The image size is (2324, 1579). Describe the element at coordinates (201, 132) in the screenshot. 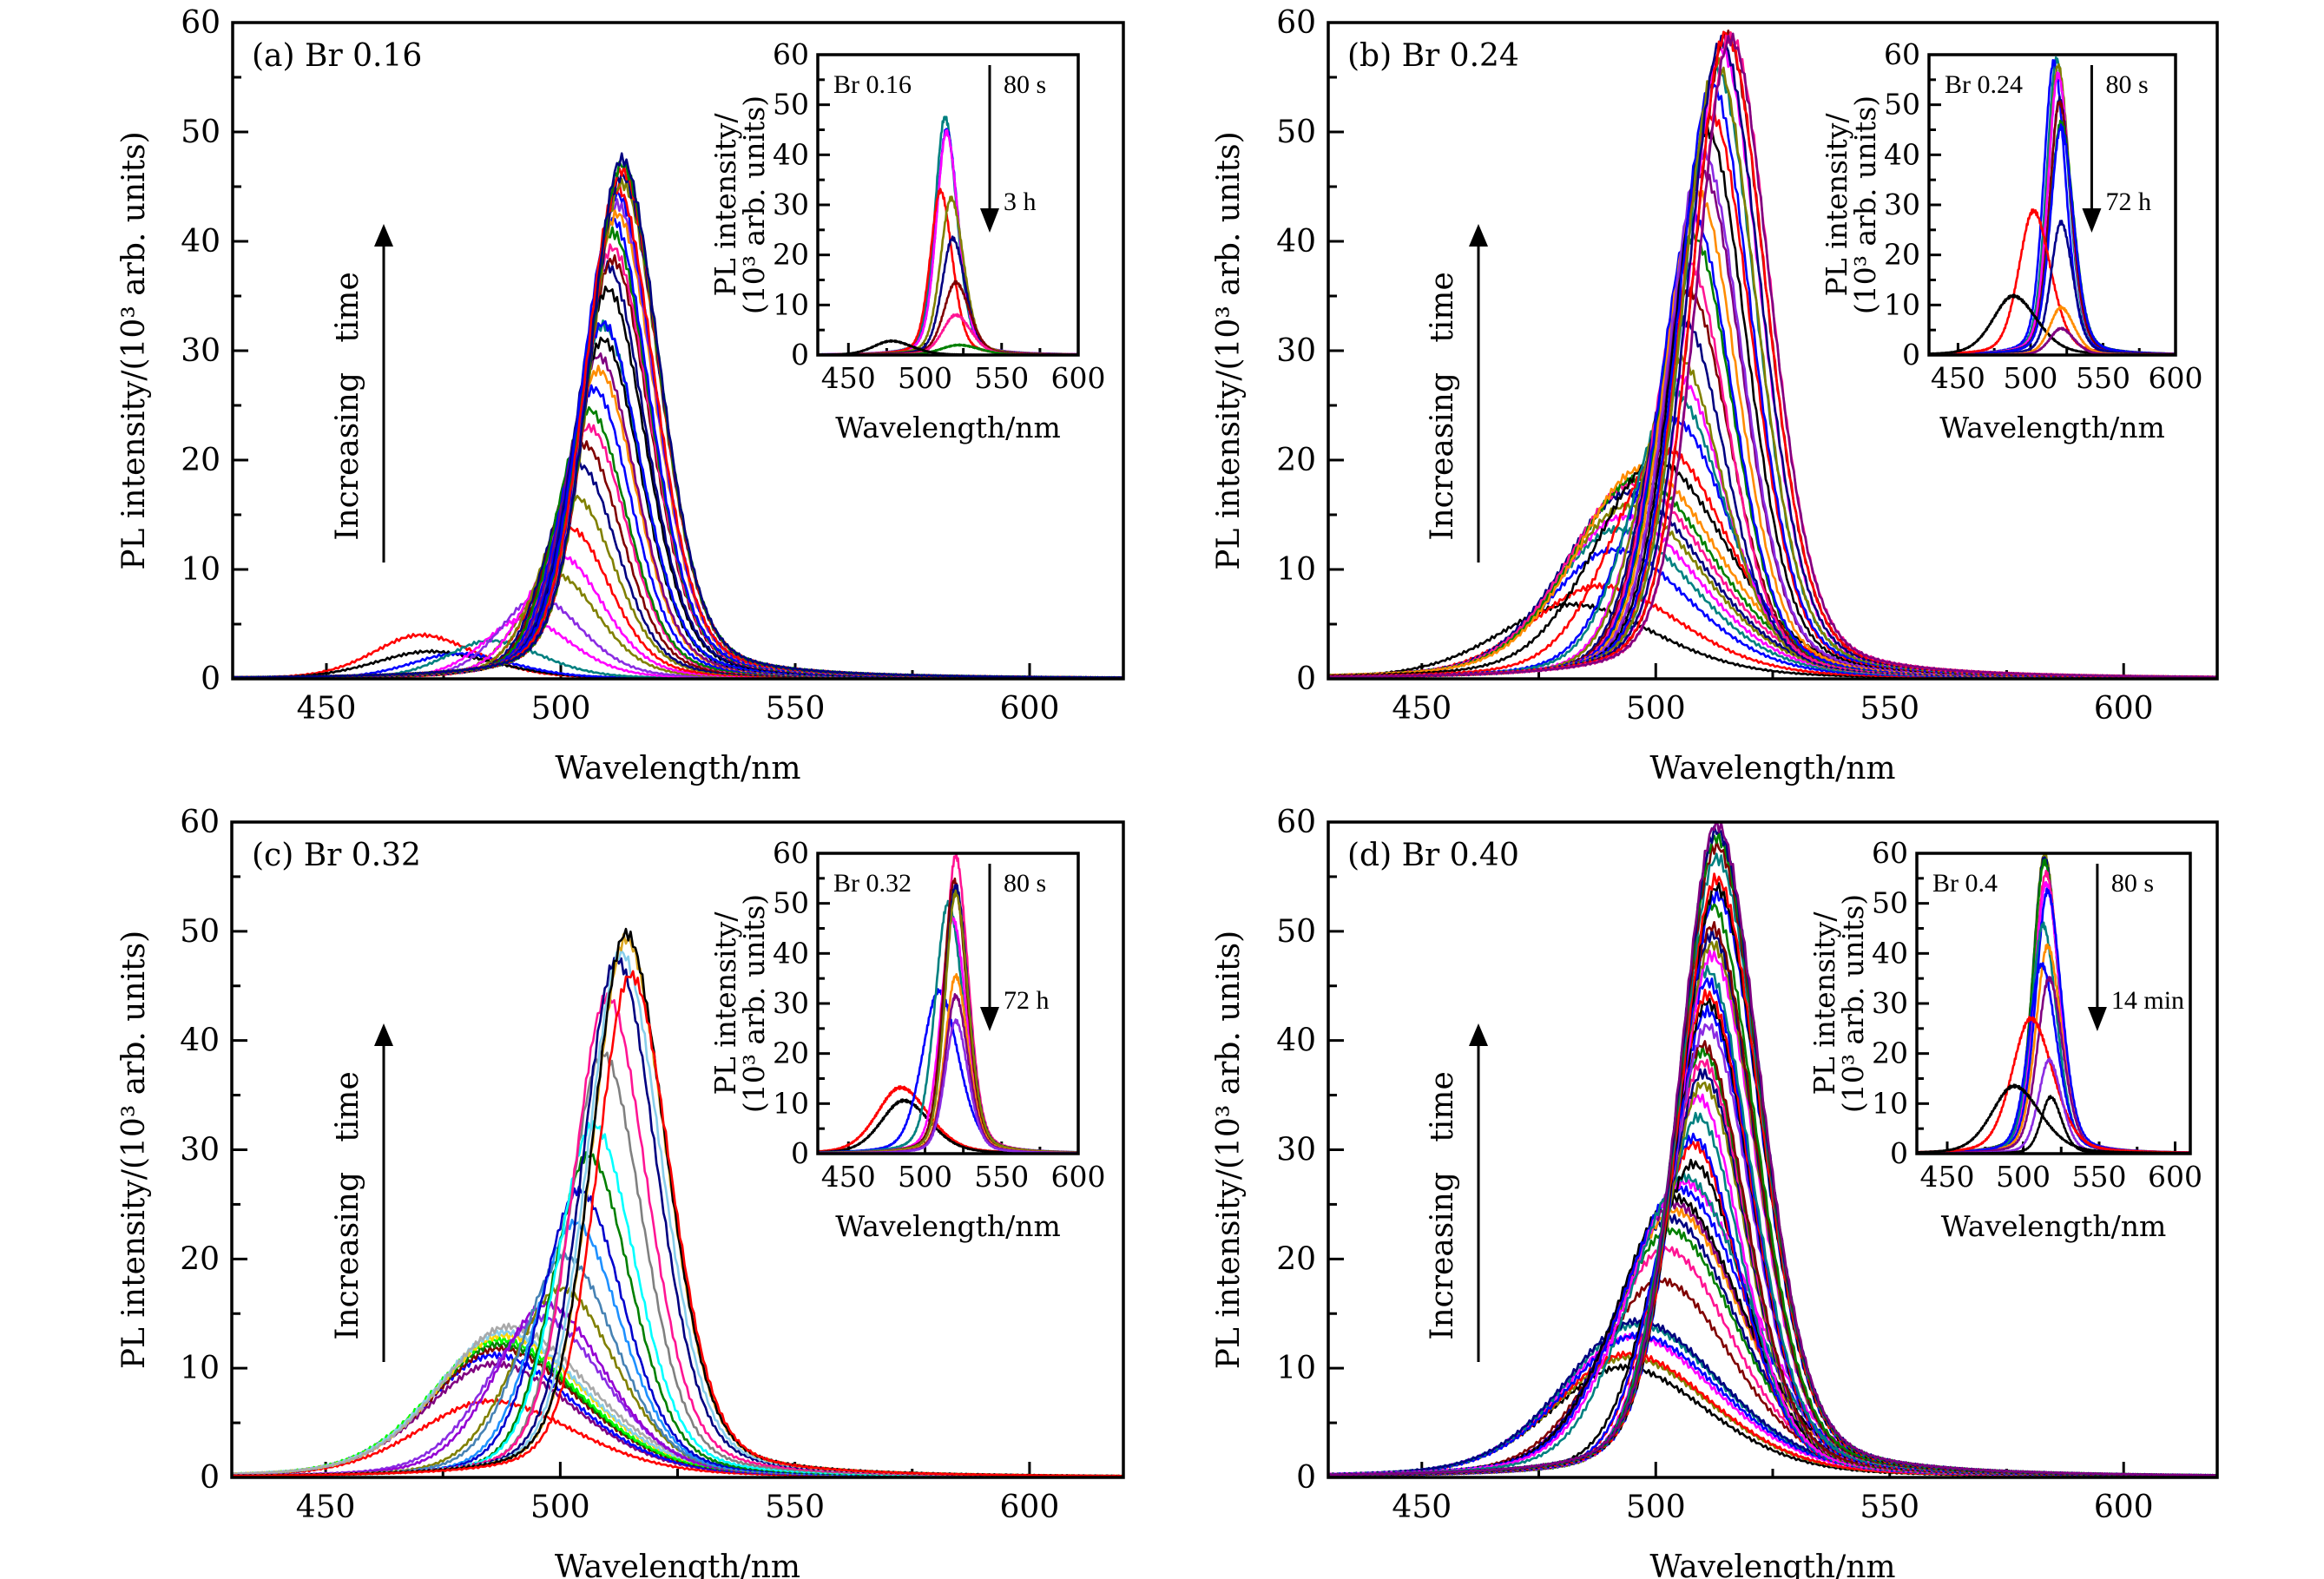

I see `y-tick-label: 50` at that location.